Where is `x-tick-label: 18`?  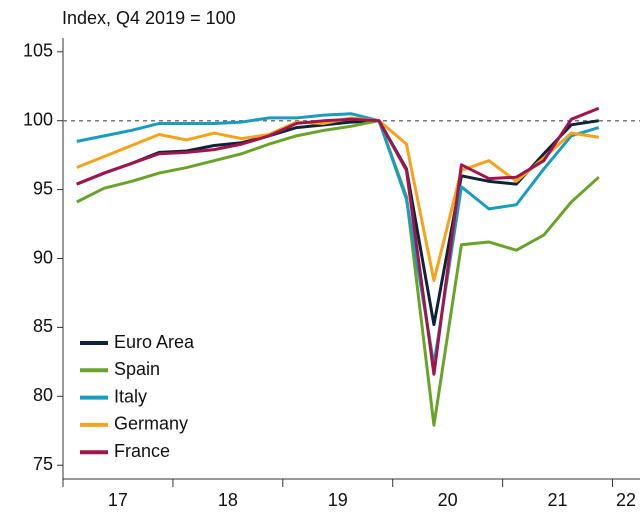 x-tick-label: 18 is located at coordinates (228, 500).